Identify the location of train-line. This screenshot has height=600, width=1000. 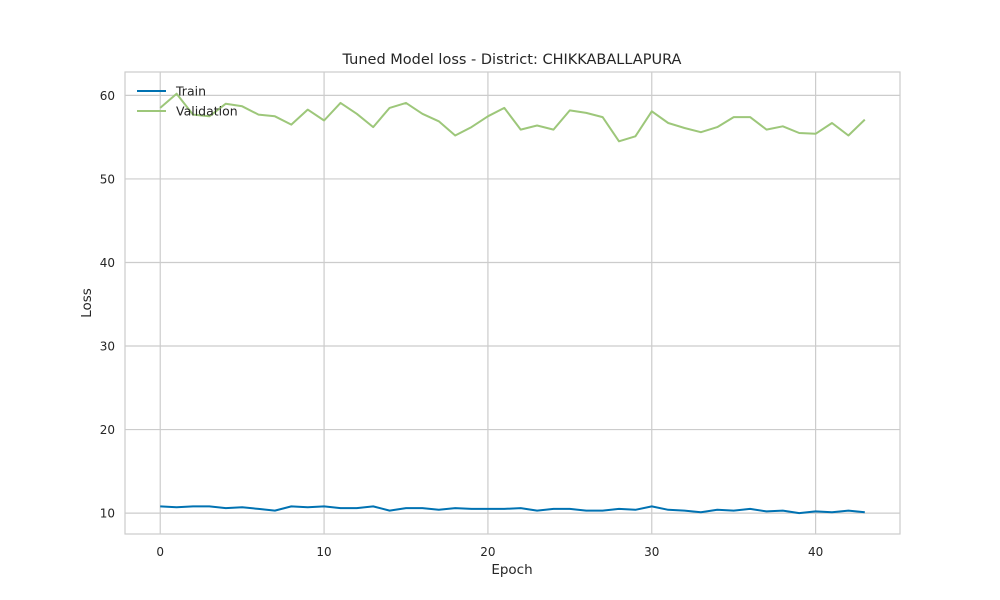
(512, 510).